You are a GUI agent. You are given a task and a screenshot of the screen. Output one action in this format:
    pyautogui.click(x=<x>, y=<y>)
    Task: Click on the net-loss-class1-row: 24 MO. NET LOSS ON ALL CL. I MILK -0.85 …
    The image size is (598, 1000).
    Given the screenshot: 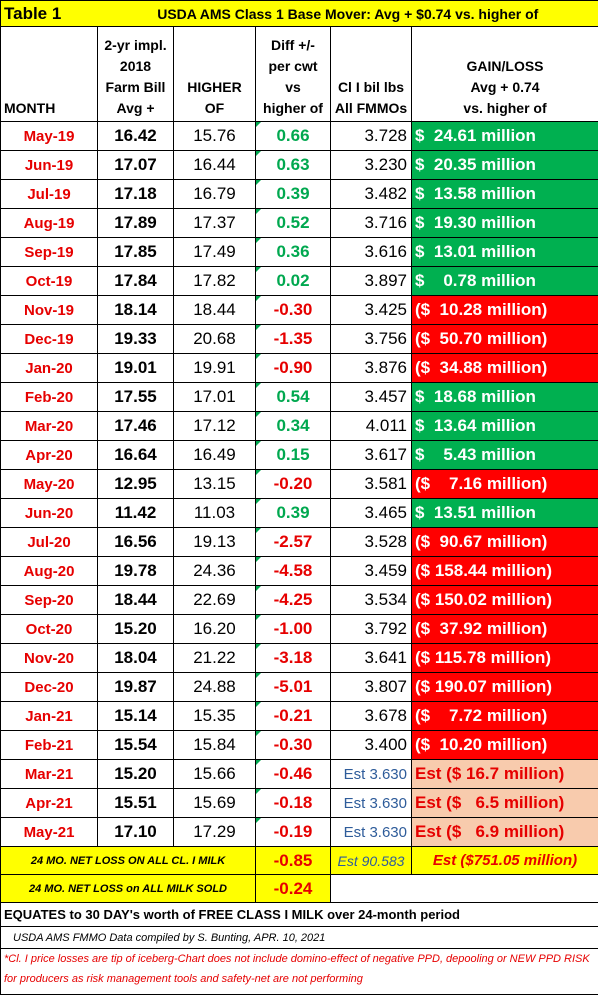 What is the action you would take?
    pyautogui.click(x=299, y=860)
    